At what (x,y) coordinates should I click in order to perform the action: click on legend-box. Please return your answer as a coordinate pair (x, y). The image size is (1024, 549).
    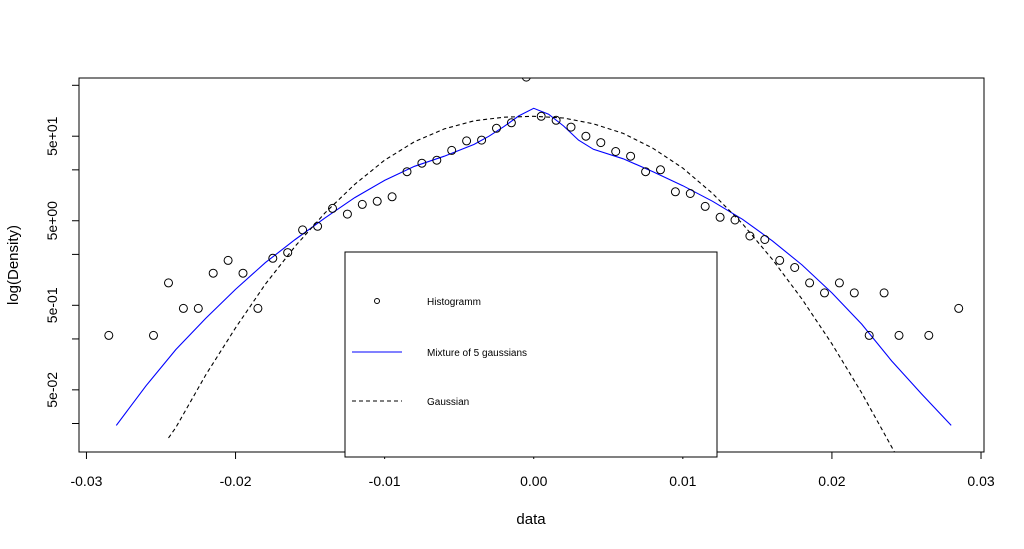
    Looking at the image, I should click on (531, 354).